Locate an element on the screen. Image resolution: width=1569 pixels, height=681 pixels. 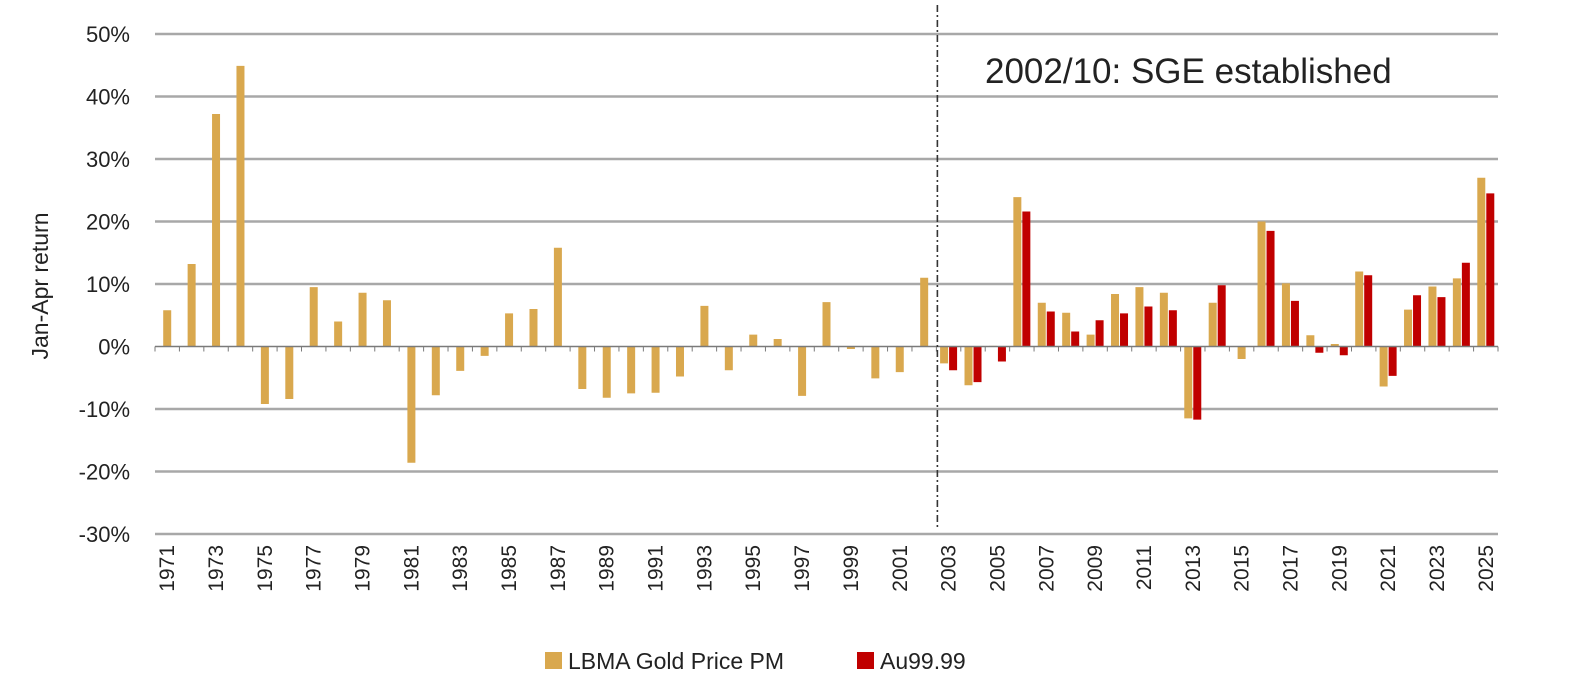
bar-au9999-2006 is located at coordinates (1026, 279).